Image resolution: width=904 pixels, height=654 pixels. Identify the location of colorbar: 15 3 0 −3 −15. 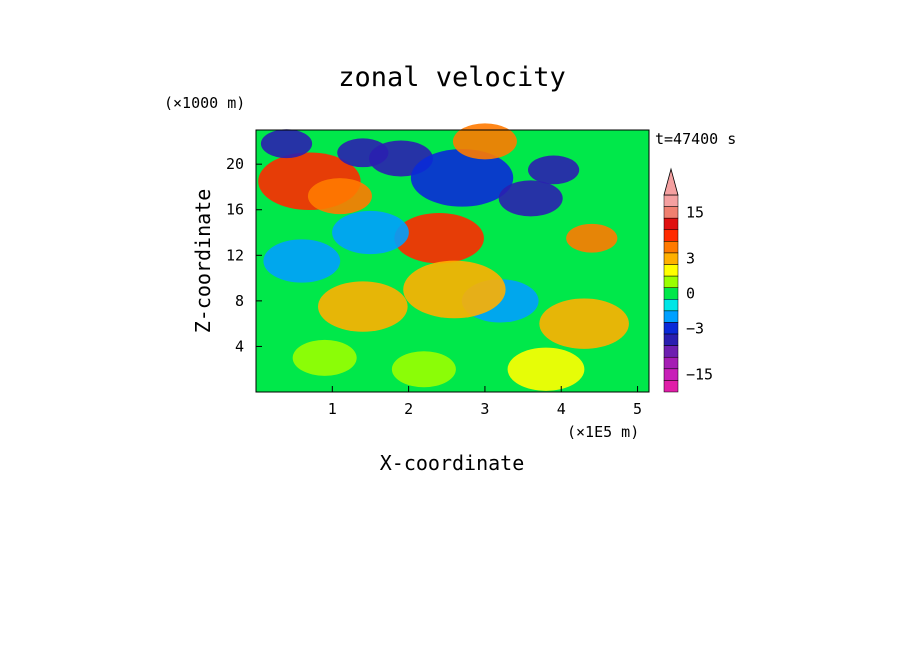
(688, 280).